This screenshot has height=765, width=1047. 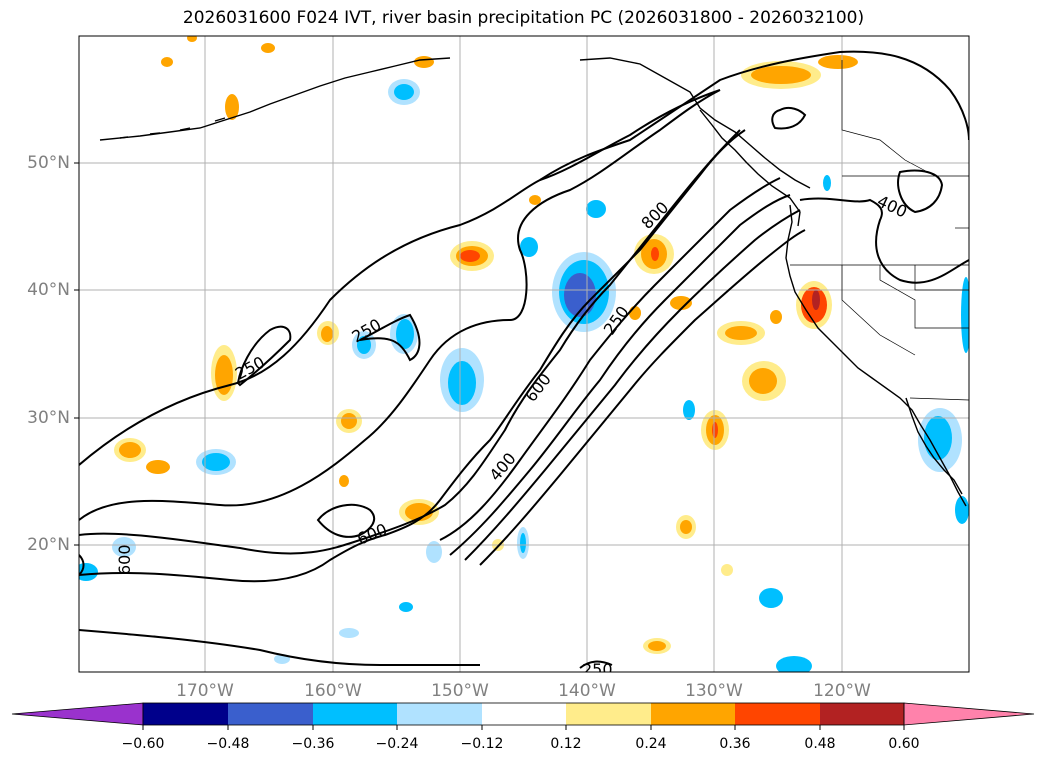 I want to click on contour-label: 800, so click(x=654, y=215).